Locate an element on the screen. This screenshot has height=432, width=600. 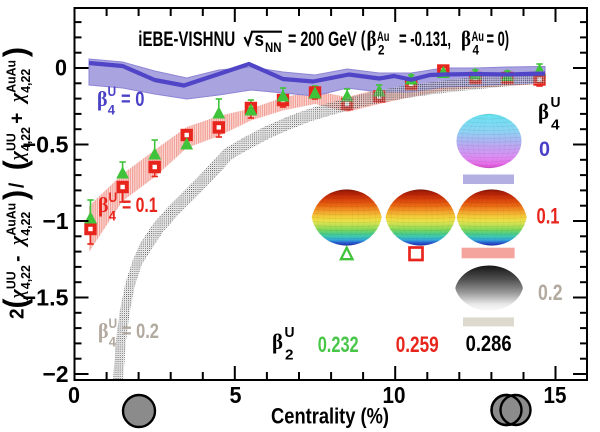
svg-text: = 0 is located at coordinates (132, 99).